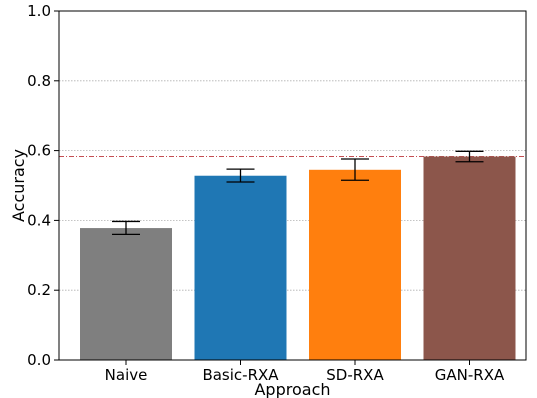  What do you see at coordinates (39, 81) in the screenshot?
I see `y-tick-label: 0.8` at bounding box center [39, 81].